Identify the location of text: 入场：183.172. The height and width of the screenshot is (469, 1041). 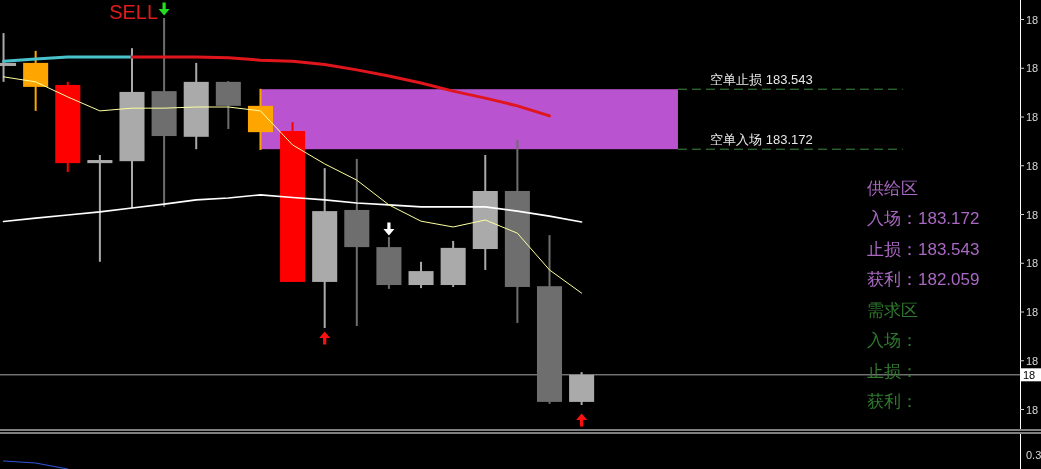
(923, 218).